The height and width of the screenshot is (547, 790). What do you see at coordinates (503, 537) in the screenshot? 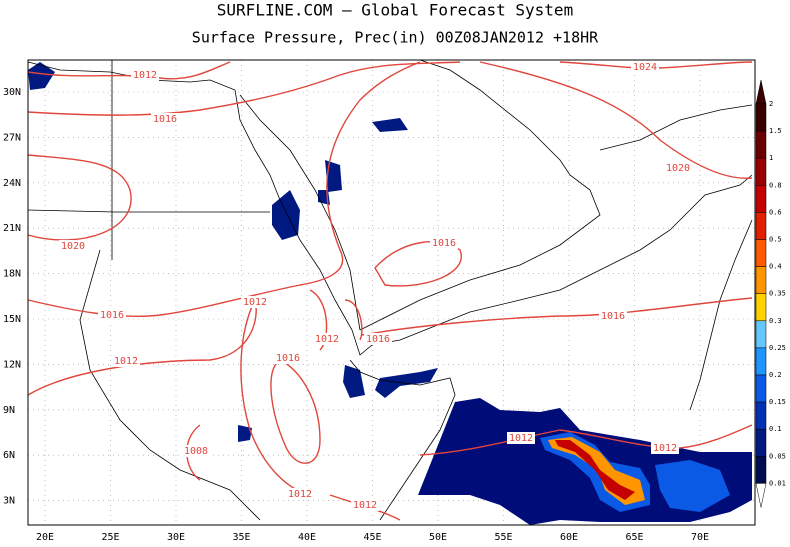
I see `lon-label: 55E` at bounding box center [503, 537].